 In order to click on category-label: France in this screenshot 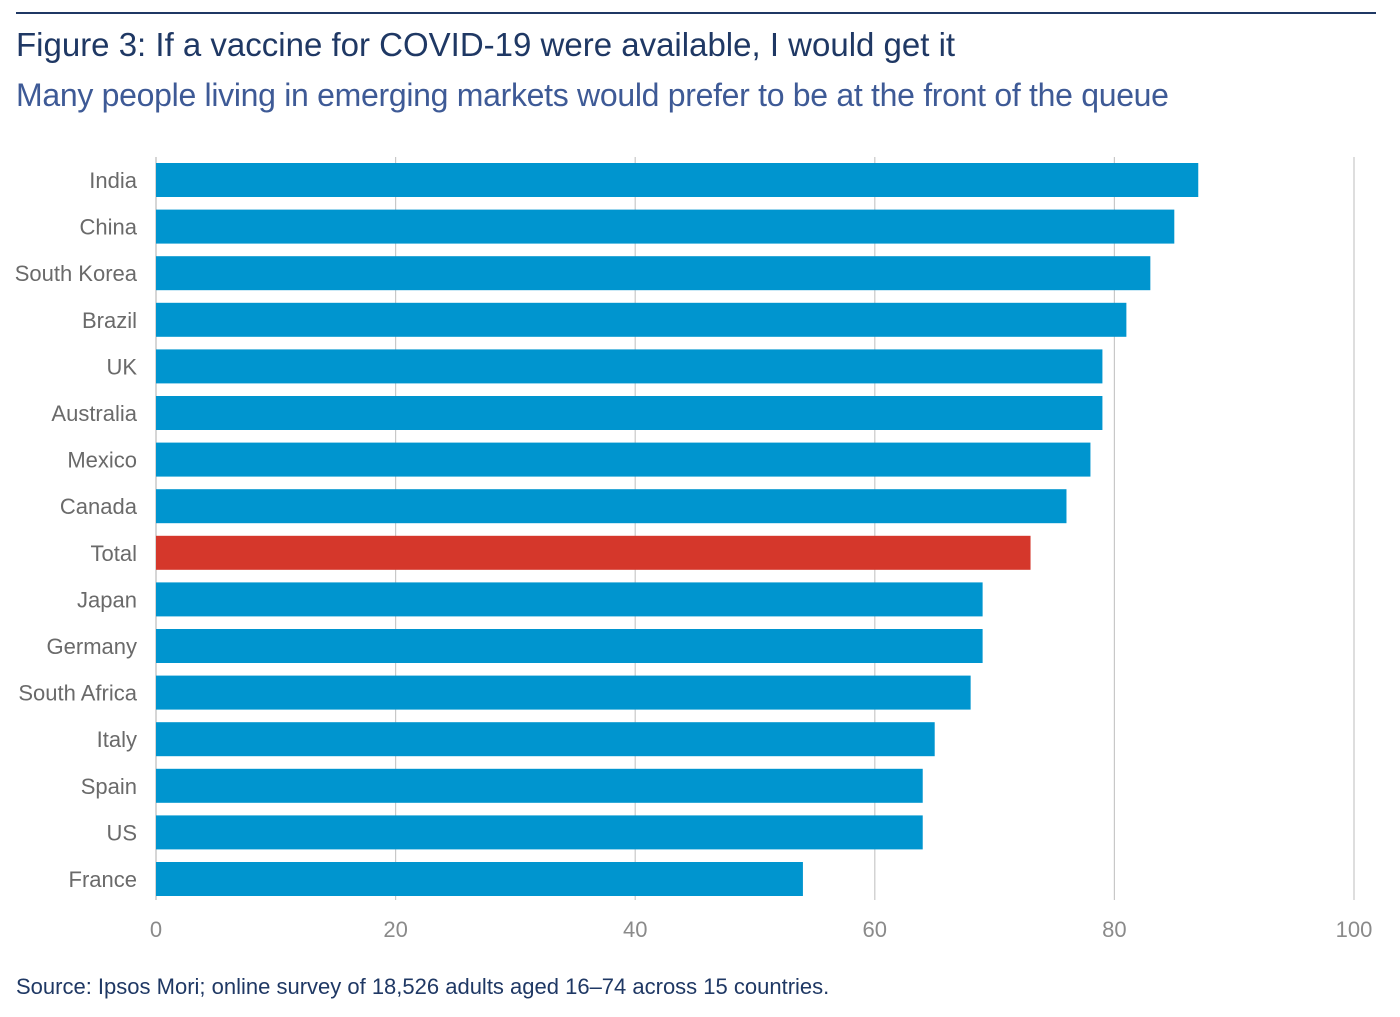, I will do `click(103, 879)`.